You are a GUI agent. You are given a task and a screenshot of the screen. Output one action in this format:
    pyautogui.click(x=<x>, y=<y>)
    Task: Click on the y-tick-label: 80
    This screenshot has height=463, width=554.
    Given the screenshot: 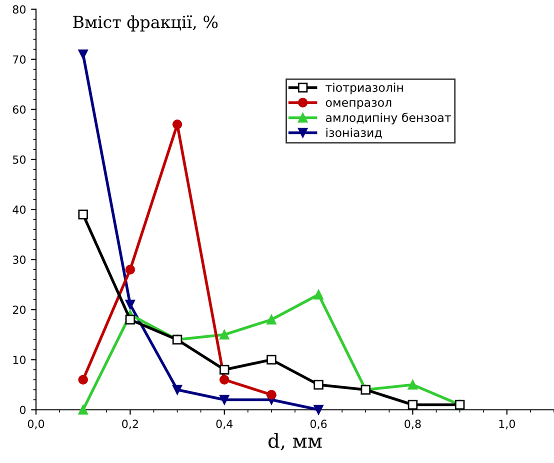 What is the action you would take?
    pyautogui.click(x=19, y=9)
    